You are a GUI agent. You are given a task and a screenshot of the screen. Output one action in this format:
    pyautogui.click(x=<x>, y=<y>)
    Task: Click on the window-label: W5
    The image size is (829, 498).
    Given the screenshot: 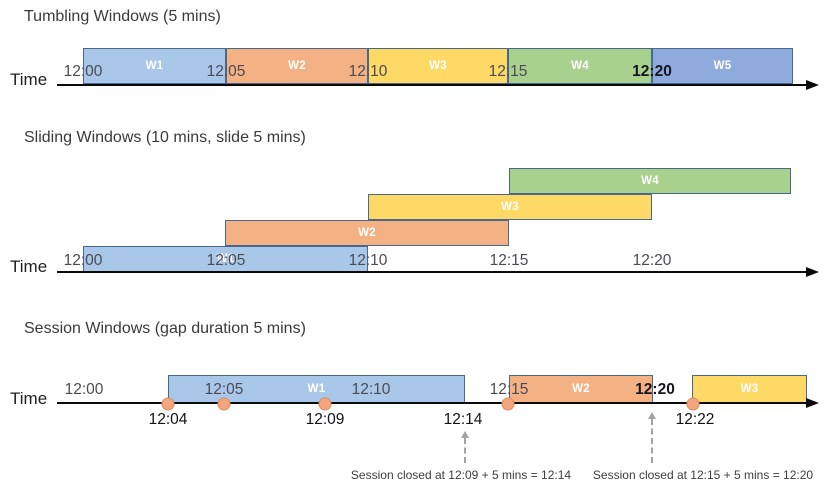 What is the action you would take?
    pyautogui.click(x=722, y=66)
    